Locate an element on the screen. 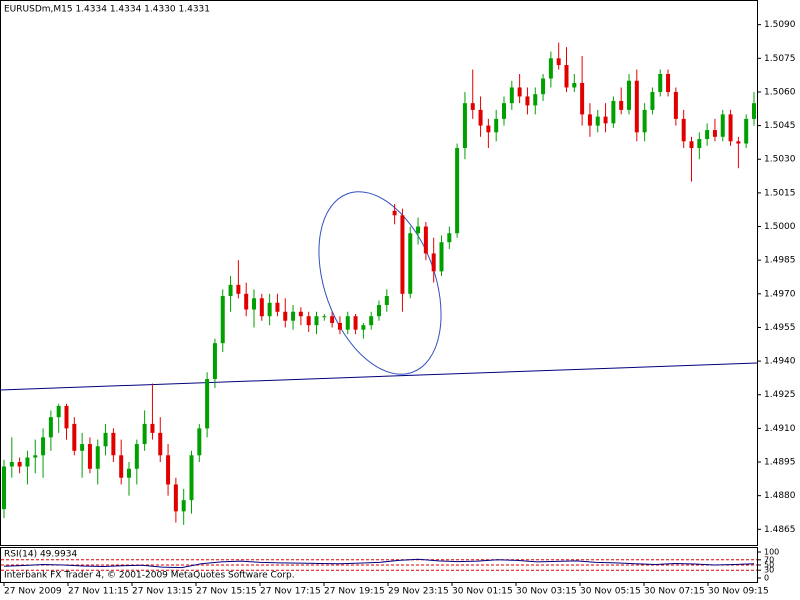 Image resolution: width=800 pixels, height=600 pixels. y-tick-label: 1.4955 is located at coordinates (780, 328).